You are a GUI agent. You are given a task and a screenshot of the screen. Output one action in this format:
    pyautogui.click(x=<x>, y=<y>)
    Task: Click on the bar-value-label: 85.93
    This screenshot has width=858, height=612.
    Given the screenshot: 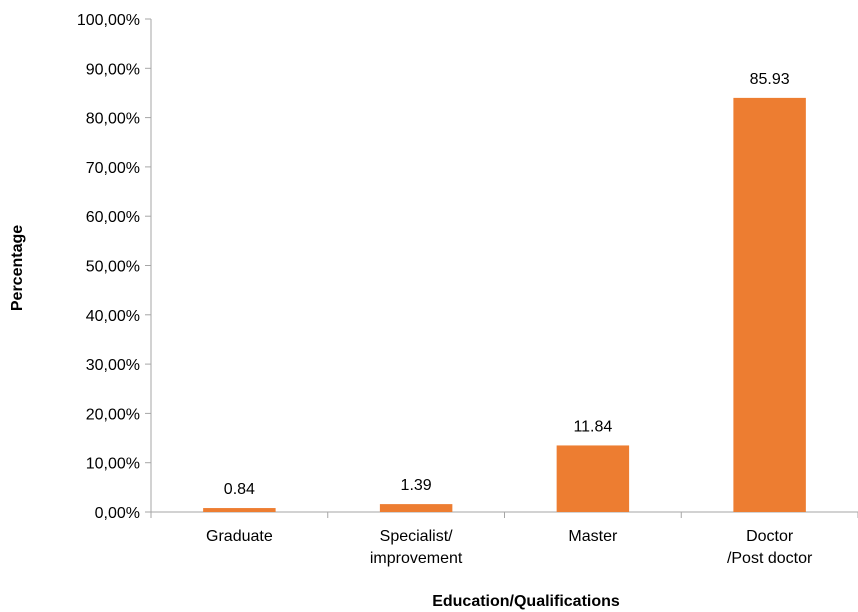 What is the action you would take?
    pyautogui.click(x=770, y=79)
    